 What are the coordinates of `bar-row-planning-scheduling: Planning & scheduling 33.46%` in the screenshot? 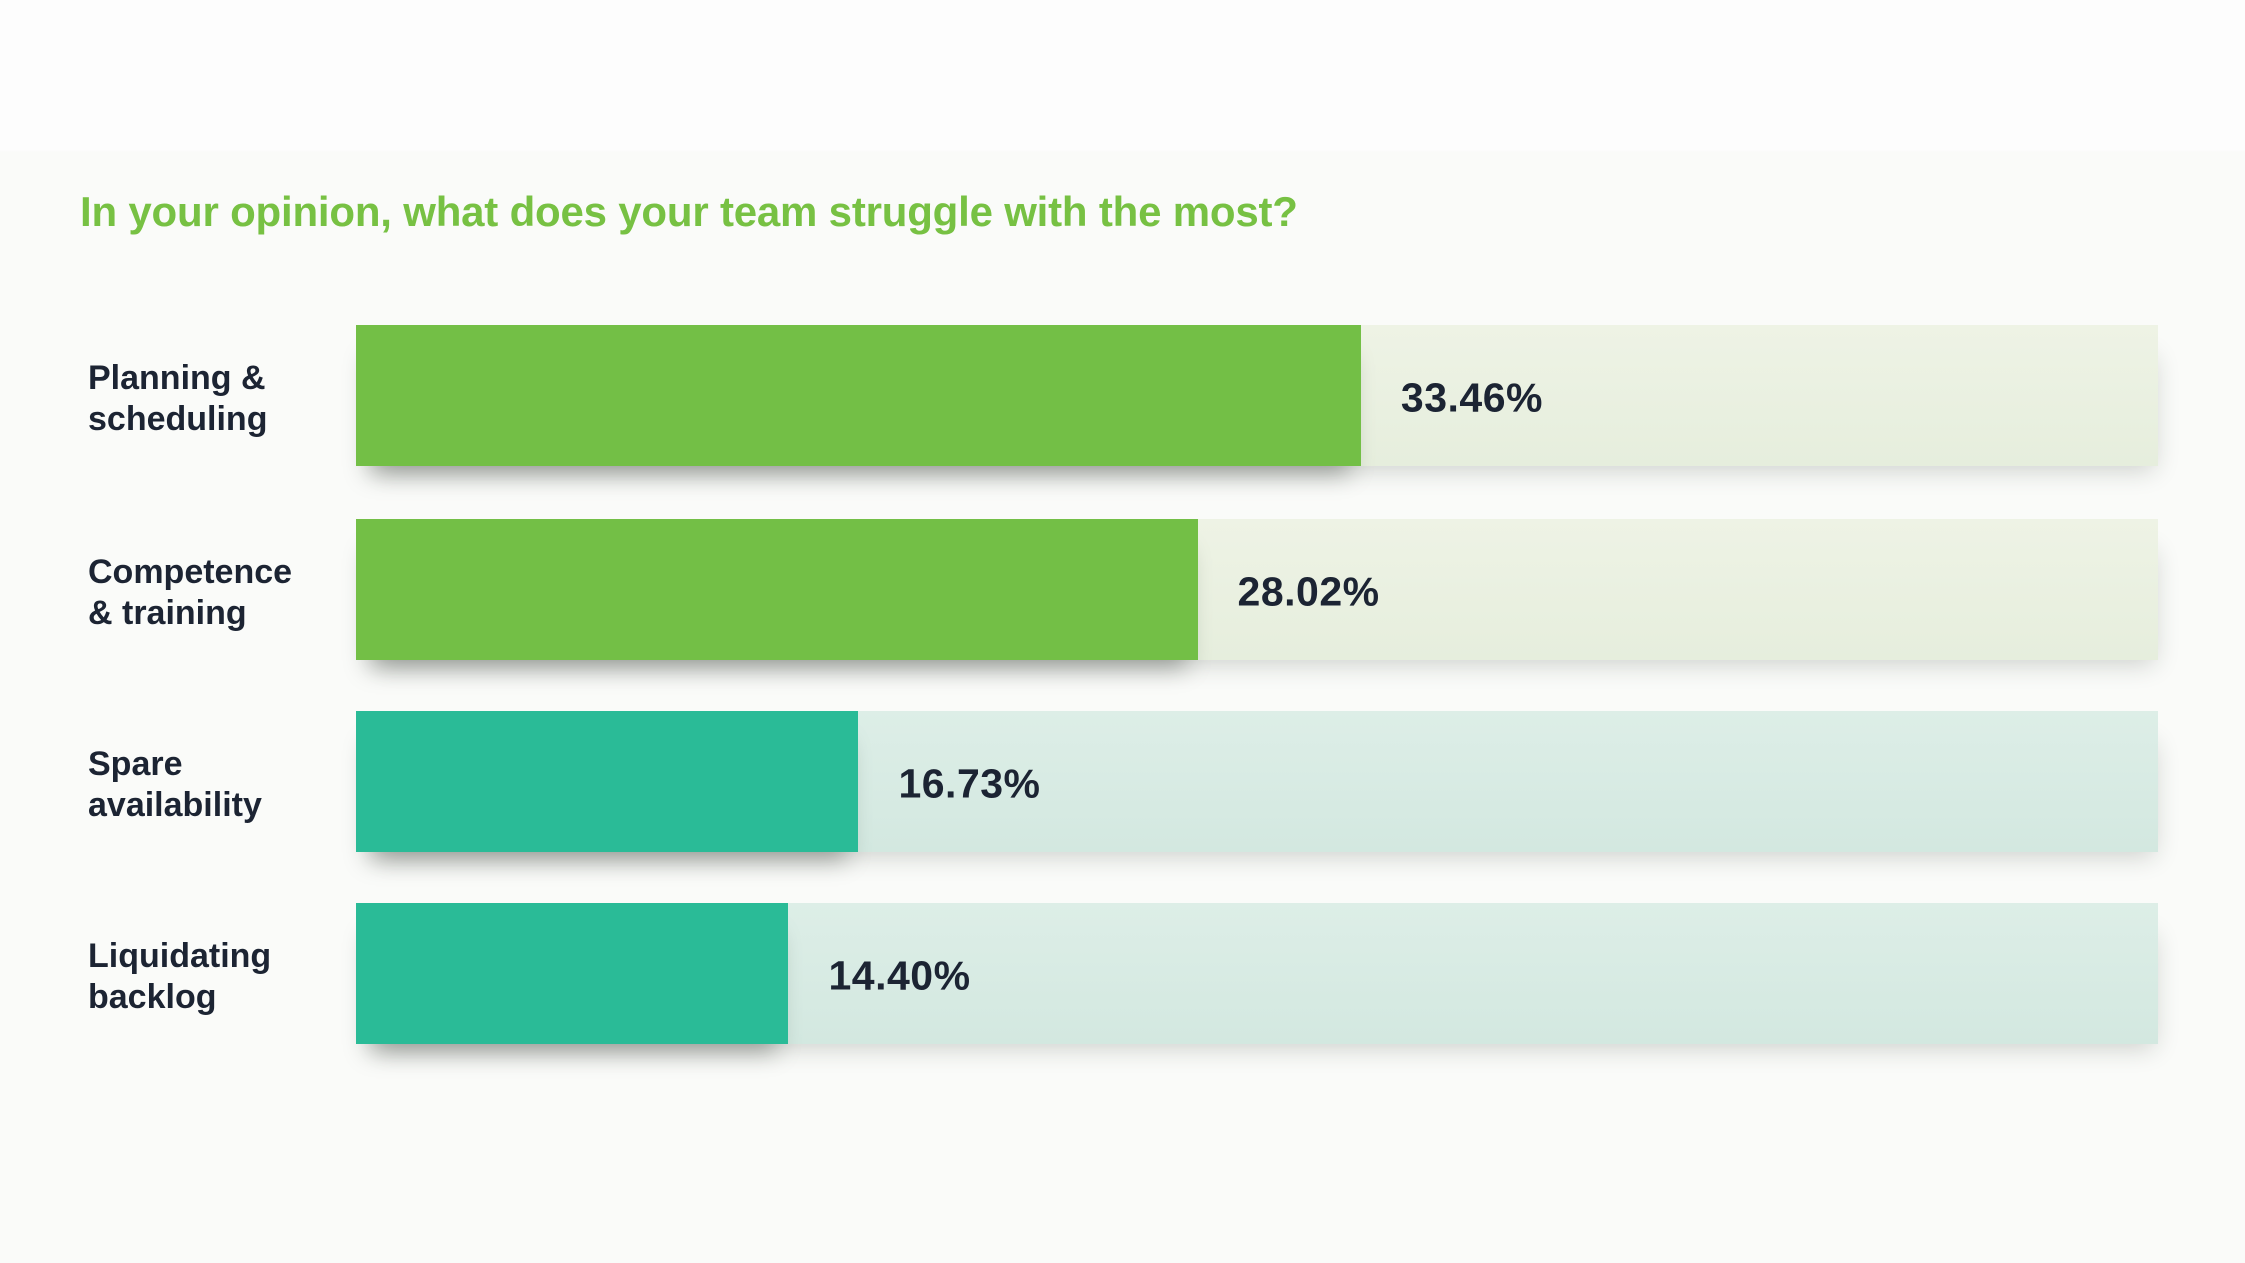 It's located at (1123, 395).